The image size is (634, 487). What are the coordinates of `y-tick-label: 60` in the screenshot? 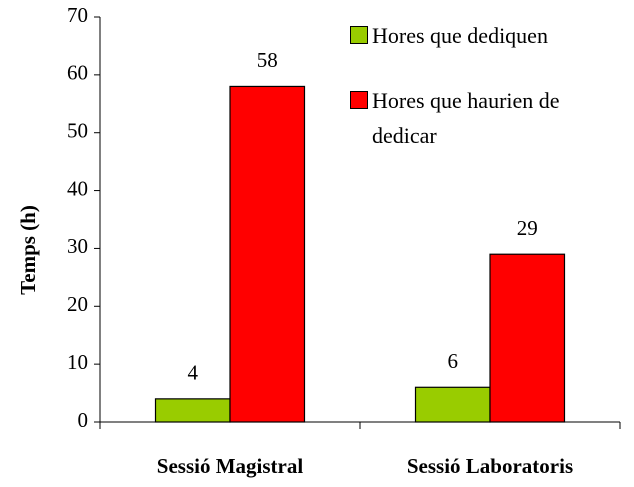 It's located at (77, 73).